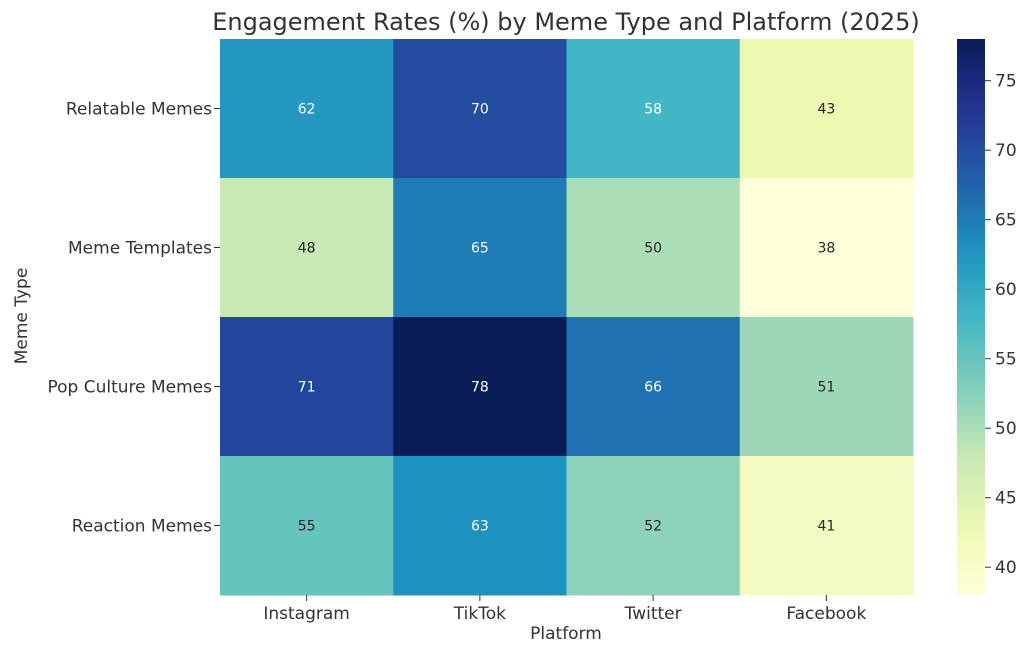  Describe the element at coordinates (1006, 82) in the screenshot. I see `colorbar-tick-label: 75` at that location.